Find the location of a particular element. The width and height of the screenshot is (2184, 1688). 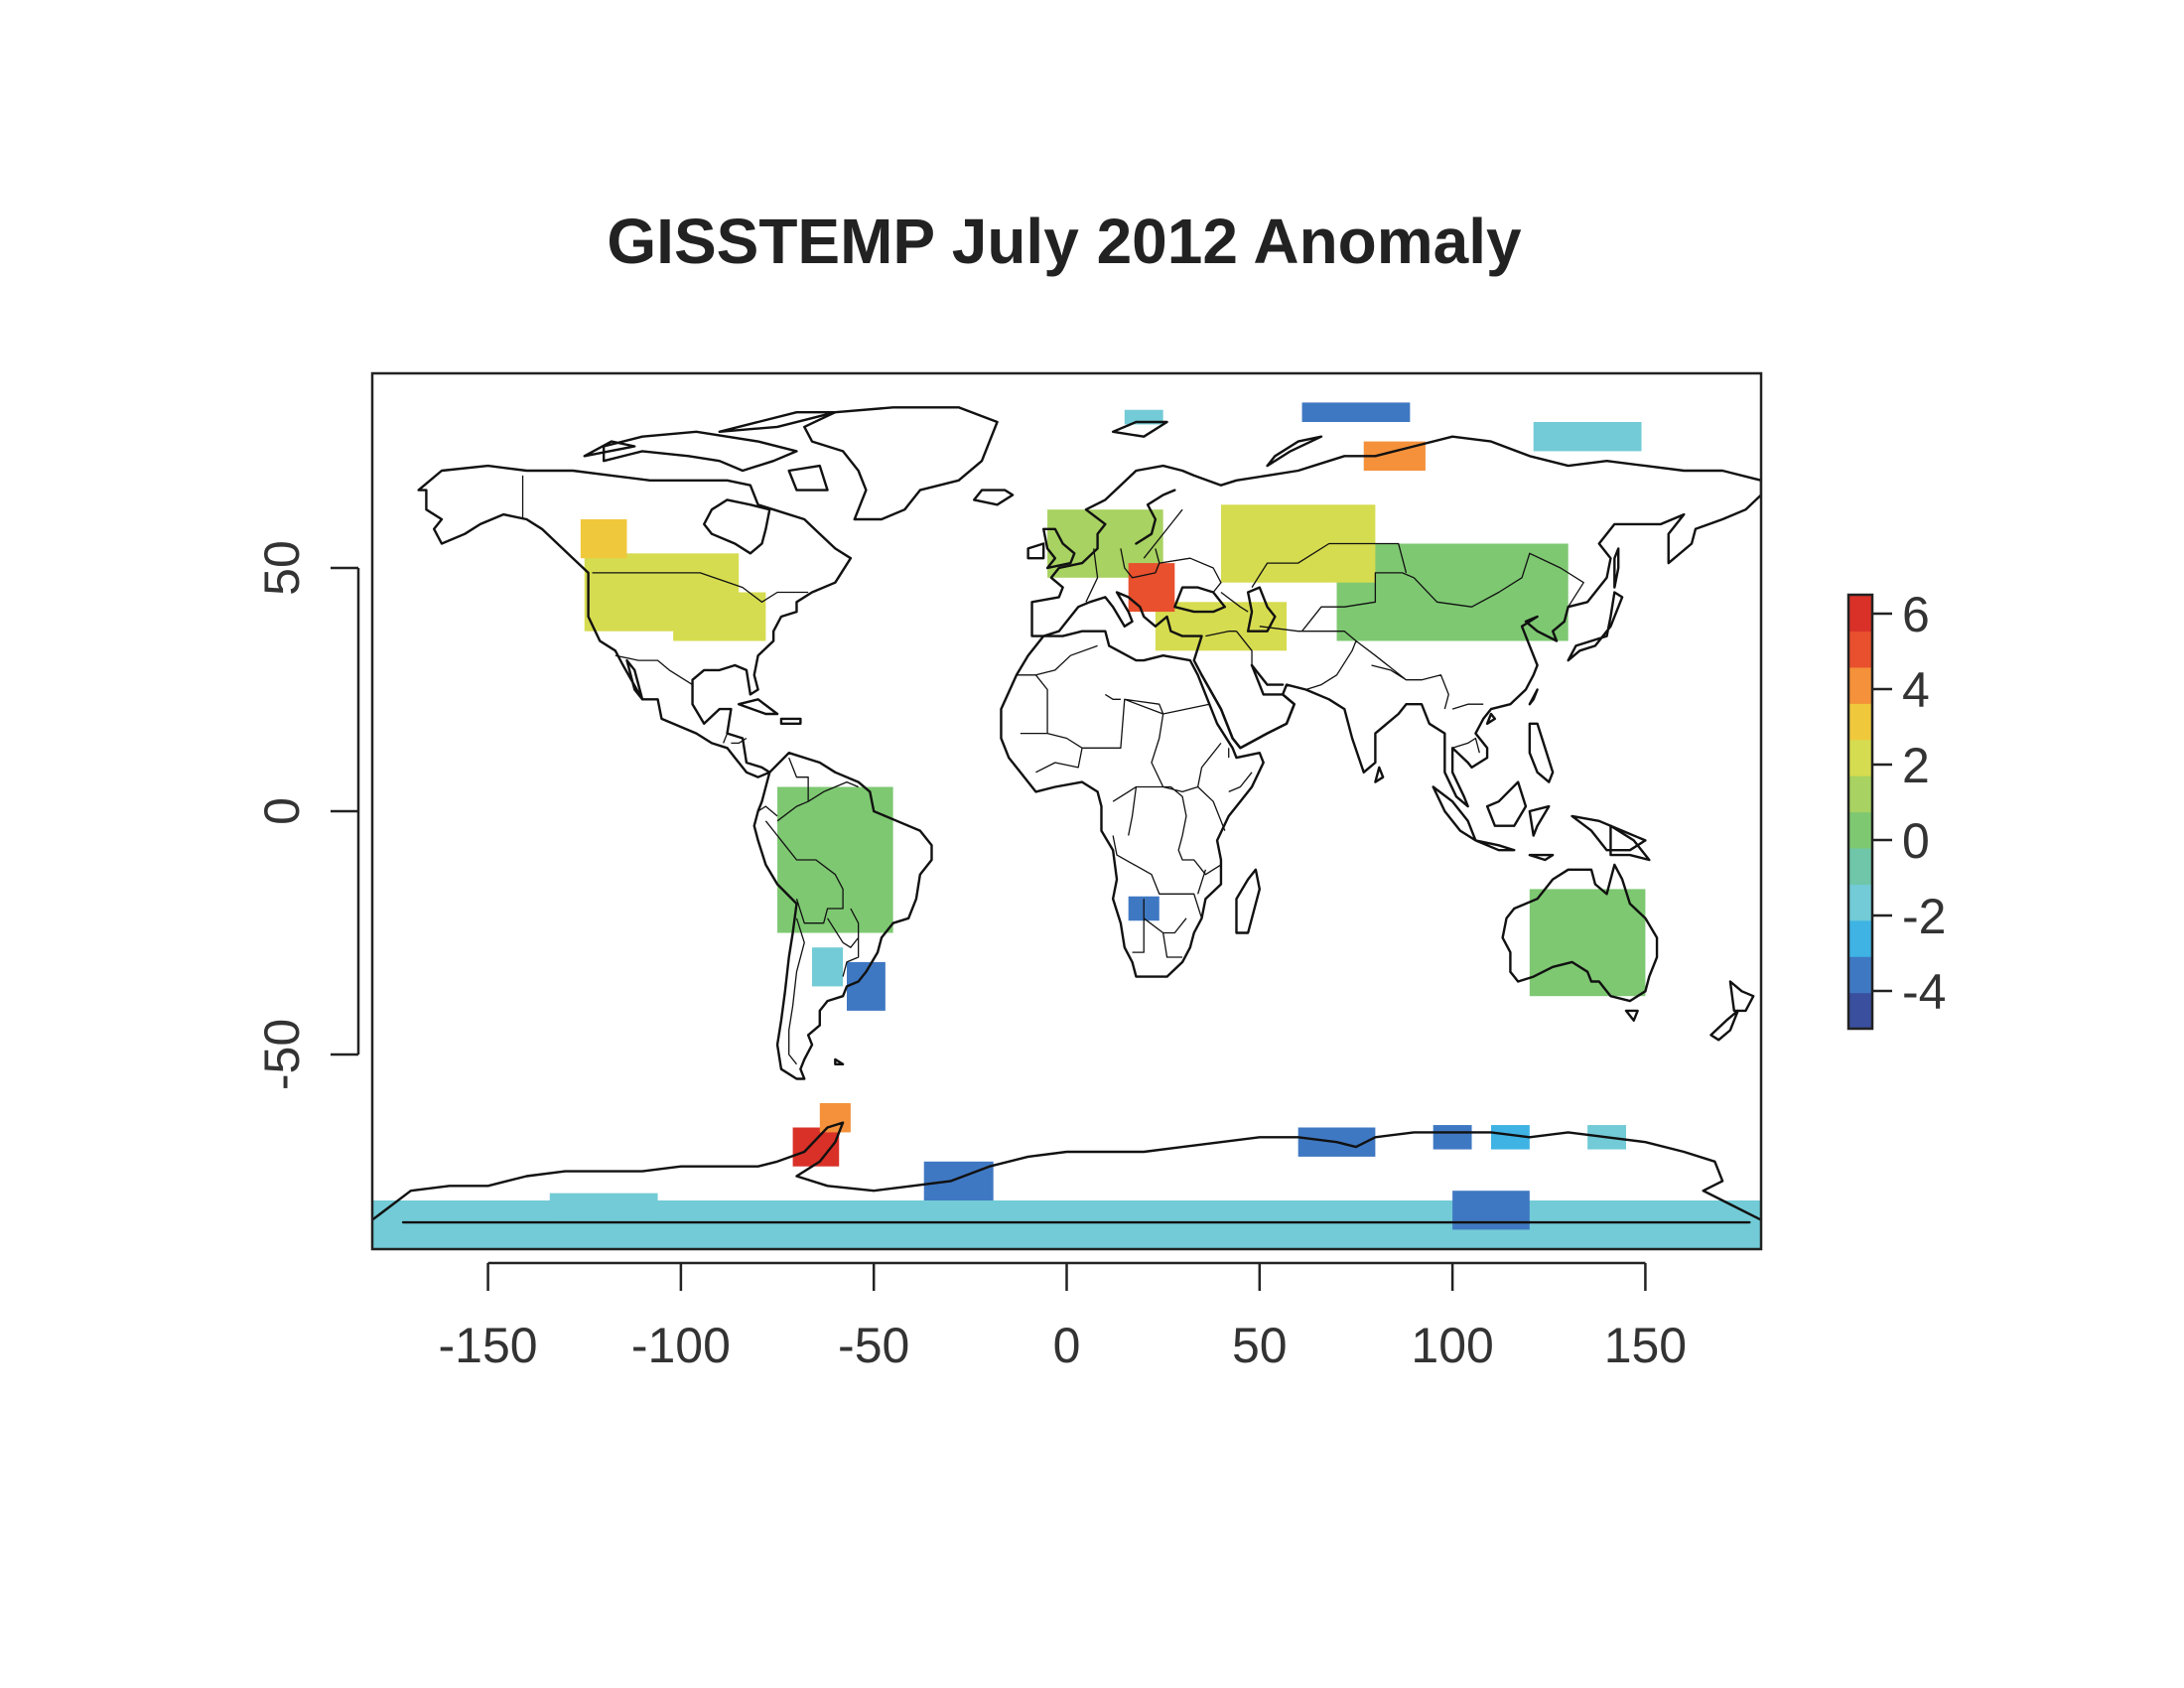

colorbar-blocks is located at coordinates (1860, 812).